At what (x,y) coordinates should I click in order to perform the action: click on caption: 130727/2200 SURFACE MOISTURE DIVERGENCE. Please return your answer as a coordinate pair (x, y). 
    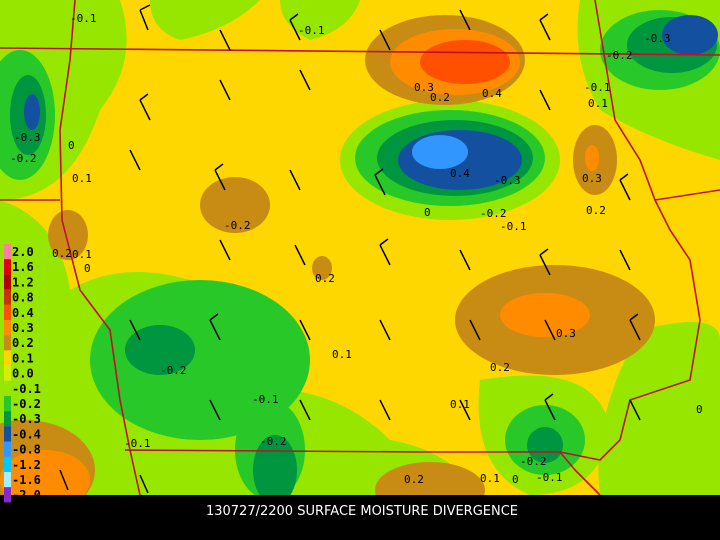
    Looking at the image, I should click on (362, 511).